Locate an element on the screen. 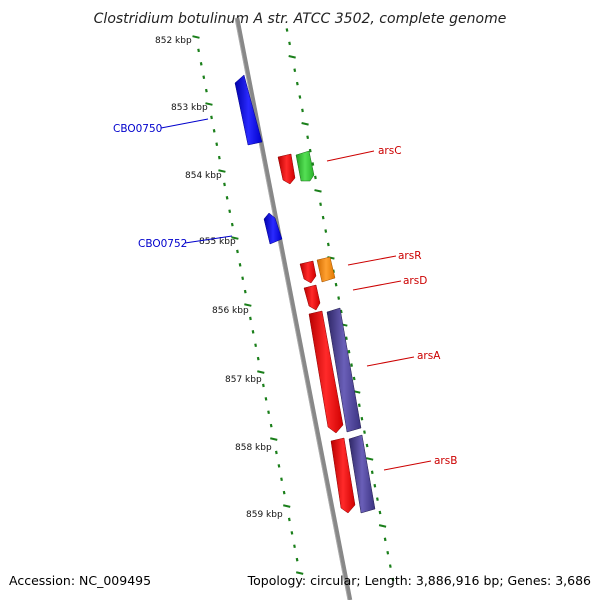 Image resolution: width=600 pixels, height=600 pixels. gene-reverse-under-arsb is located at coordinates (343, 475).